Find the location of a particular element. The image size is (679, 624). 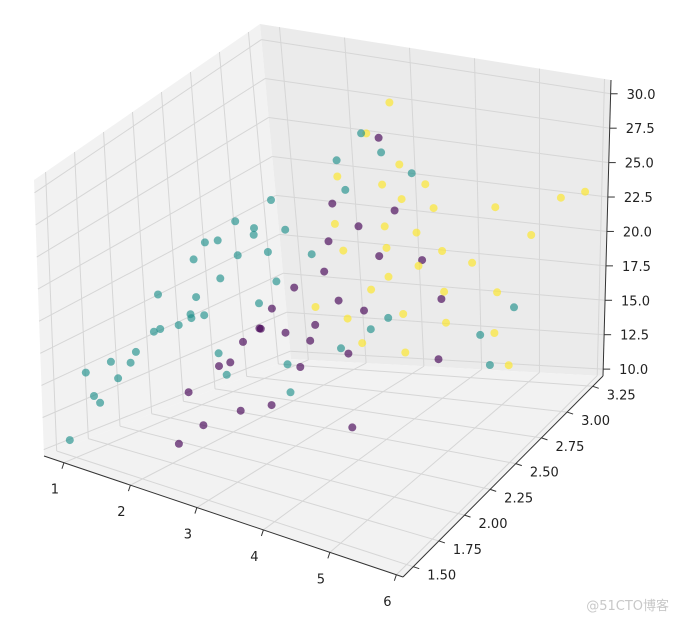

z-tick-label: 12.5 is located at coordinates (634, 336).